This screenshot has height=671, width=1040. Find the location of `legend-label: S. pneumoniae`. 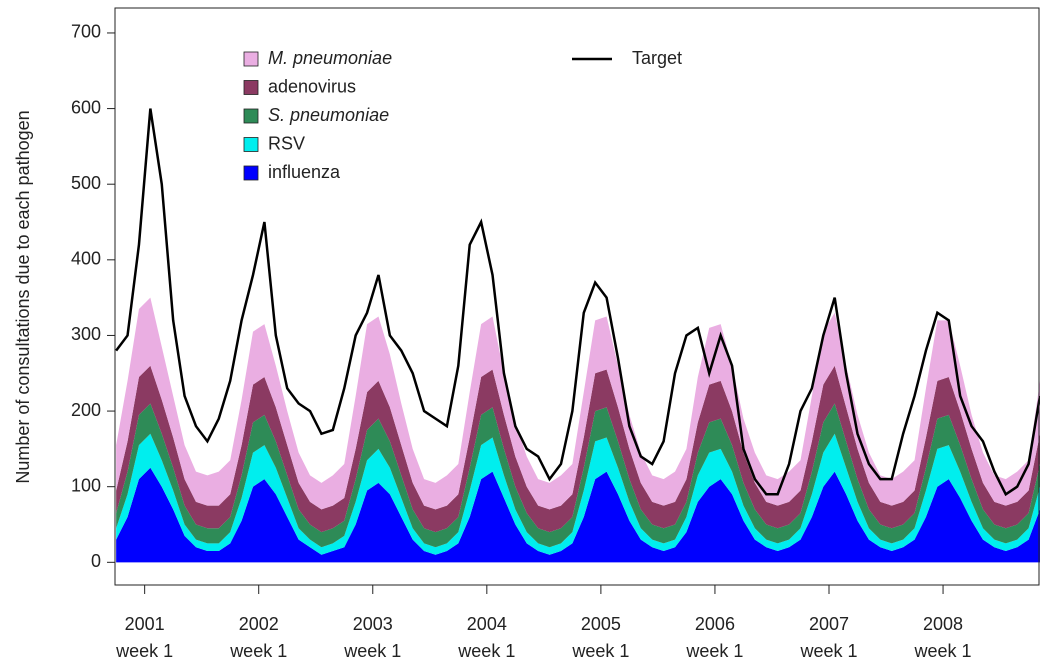

legend-label: S. pneumoniae is located at coordinates (328, 115).